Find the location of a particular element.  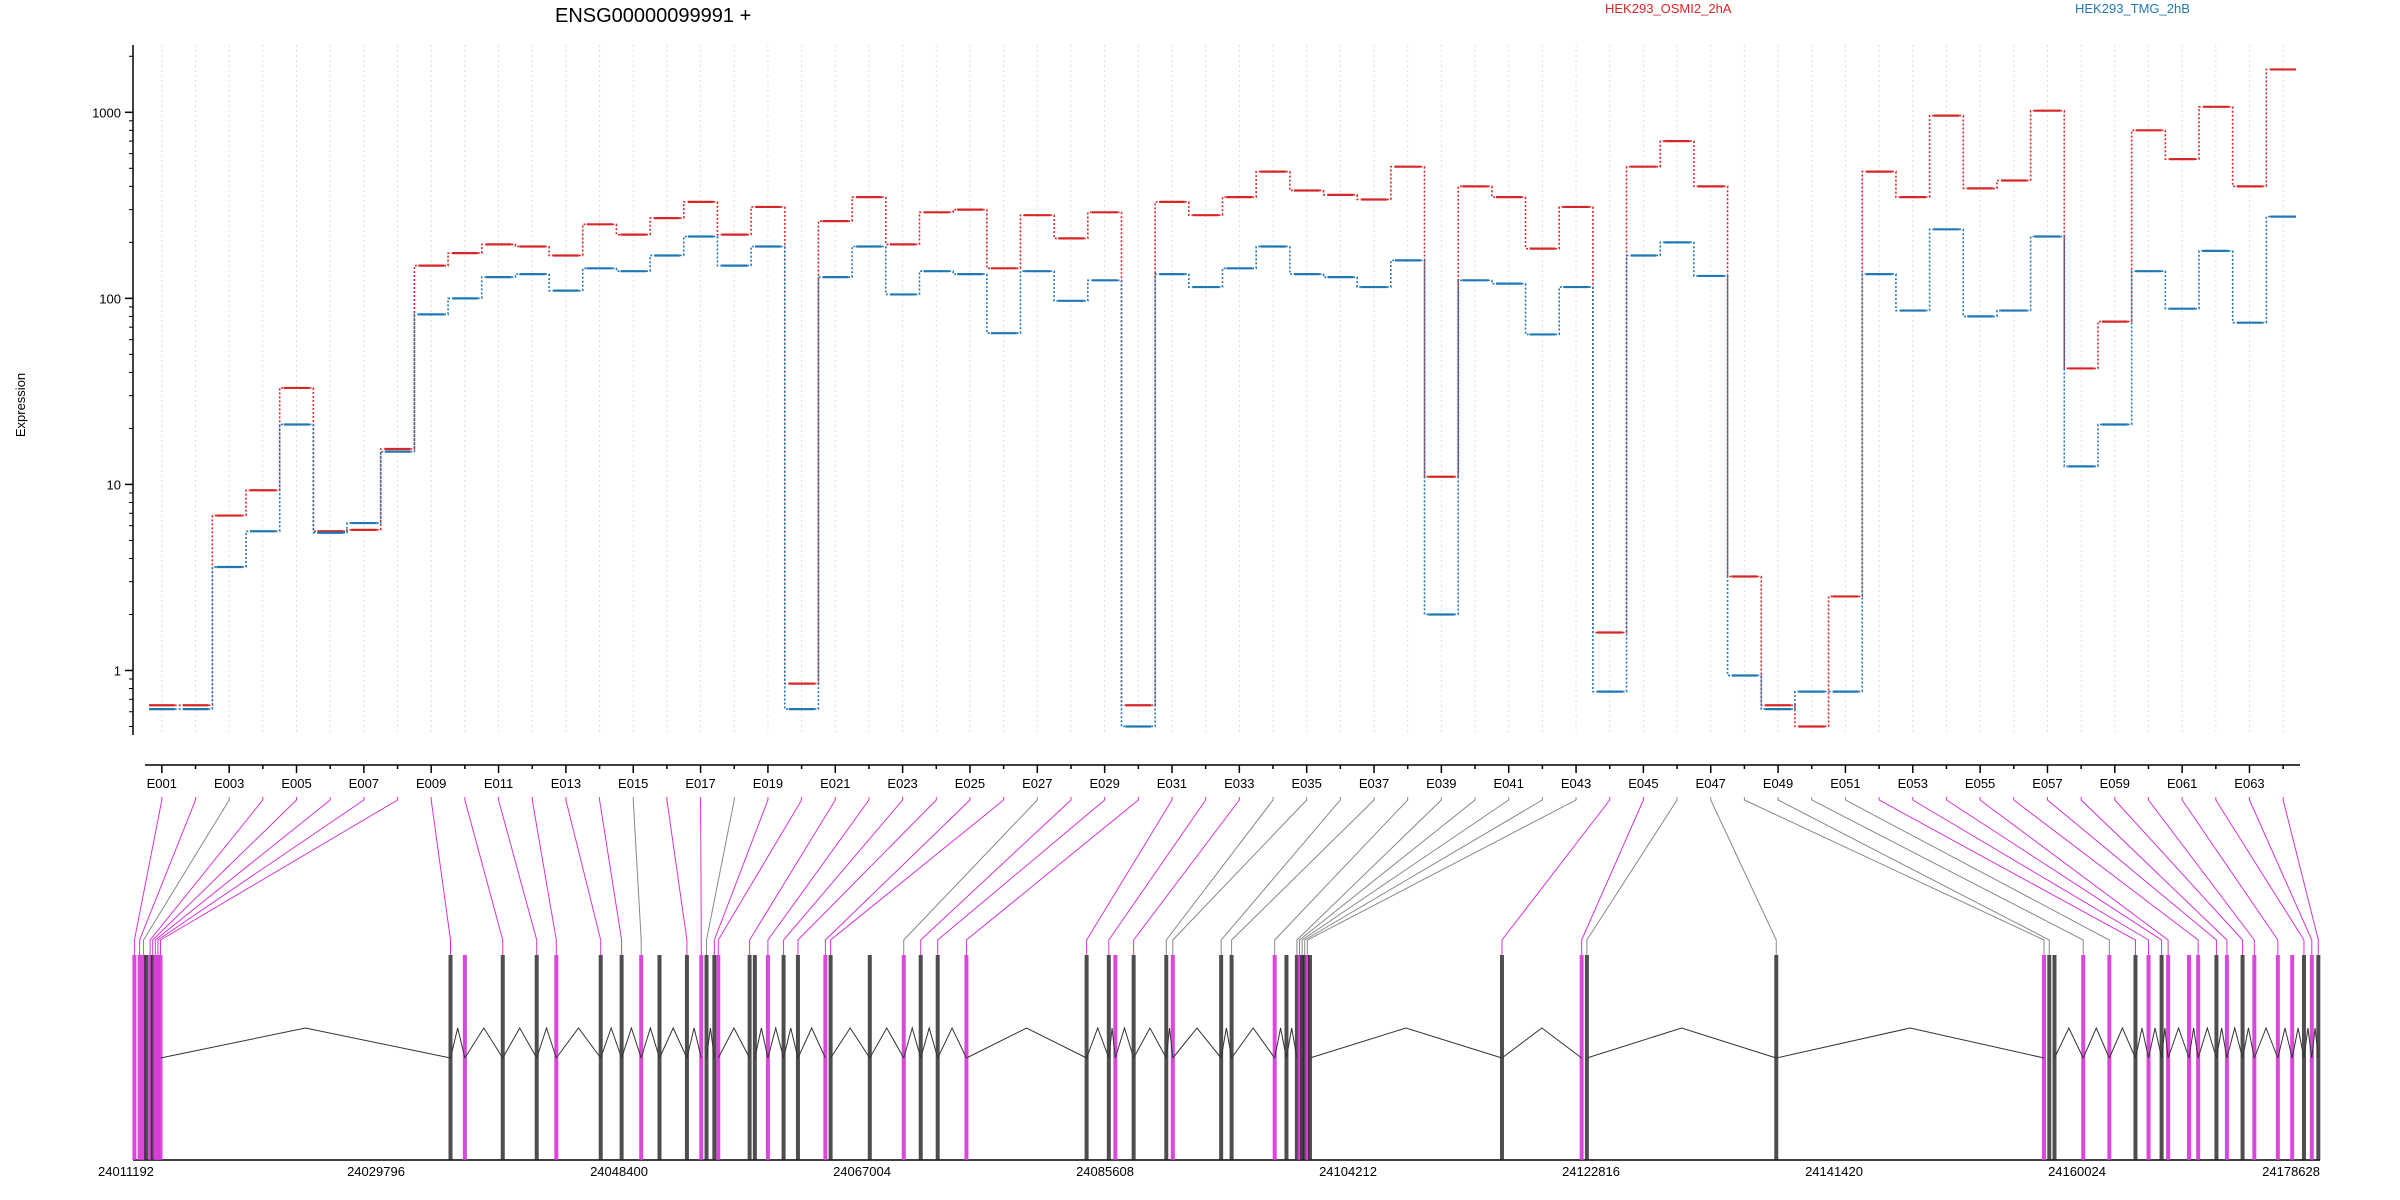

x-tick-label: E059 is located at coordinates (2115, 783).